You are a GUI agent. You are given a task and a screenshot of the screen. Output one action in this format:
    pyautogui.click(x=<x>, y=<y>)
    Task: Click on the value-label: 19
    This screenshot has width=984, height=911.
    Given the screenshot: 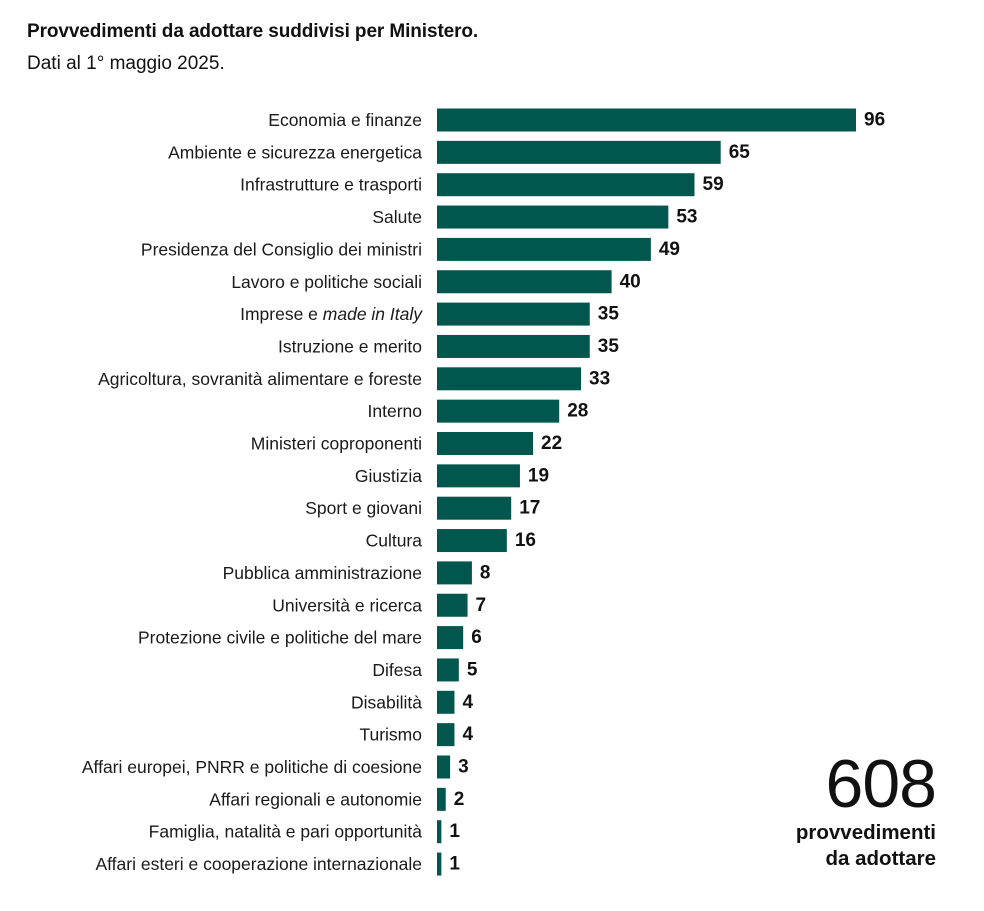 What is the action you would take?
    pyautogui.click(x=538, y=475)
    